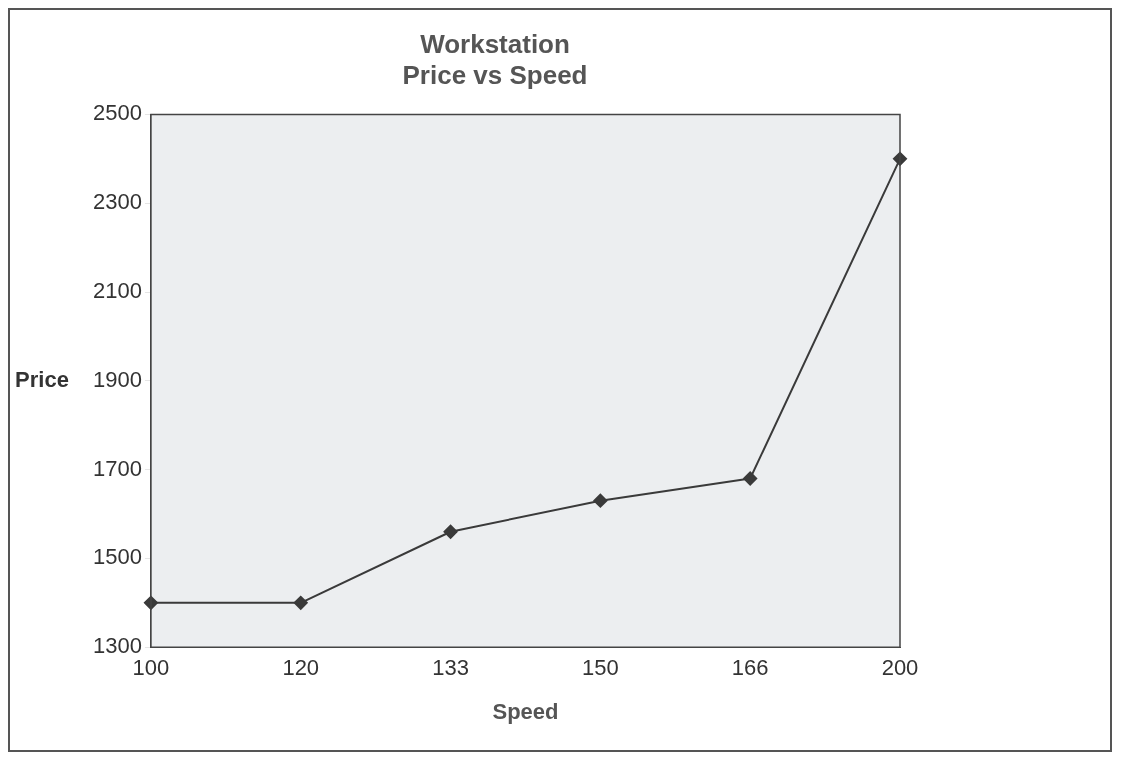 The width and height of the screenshot is (1122, 760). What do you see at coordinates (600, 668) in the screenshot?
I see `x-tick-label: 150` at bounding box center [600, 668].